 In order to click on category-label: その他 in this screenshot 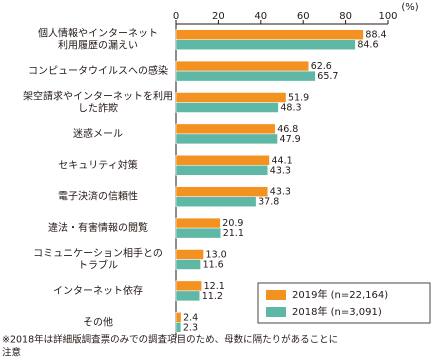, I will do `click(98, 321)`.